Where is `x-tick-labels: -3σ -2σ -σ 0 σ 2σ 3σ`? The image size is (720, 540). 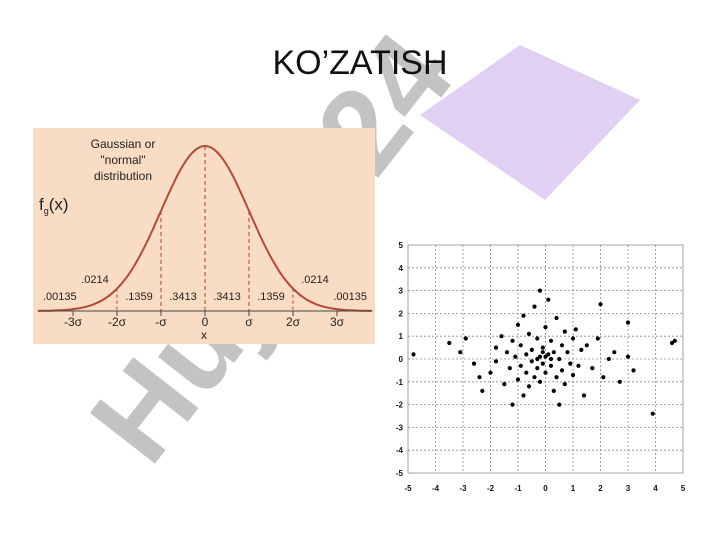 x-tick-labels: -3σ -2σ -σ 0 σ 2σ 3σ is located at coordinates (204, 320).